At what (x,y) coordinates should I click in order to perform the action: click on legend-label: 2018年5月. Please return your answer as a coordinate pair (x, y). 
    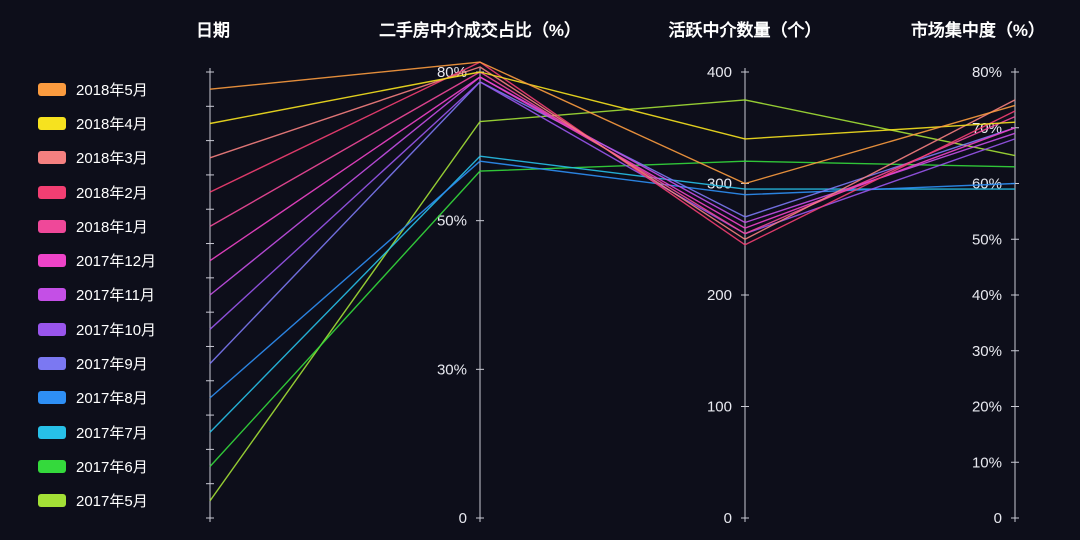
    Looking at the image, I should click on (112, 90).